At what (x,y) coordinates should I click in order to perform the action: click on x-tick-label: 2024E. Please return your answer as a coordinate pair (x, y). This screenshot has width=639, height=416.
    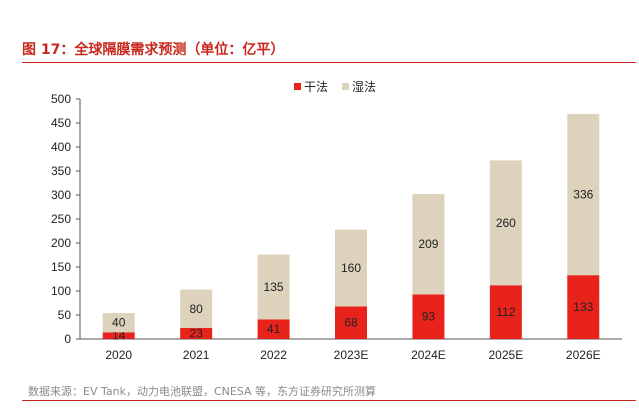
    Looking at the image, I should click on (428, 355).